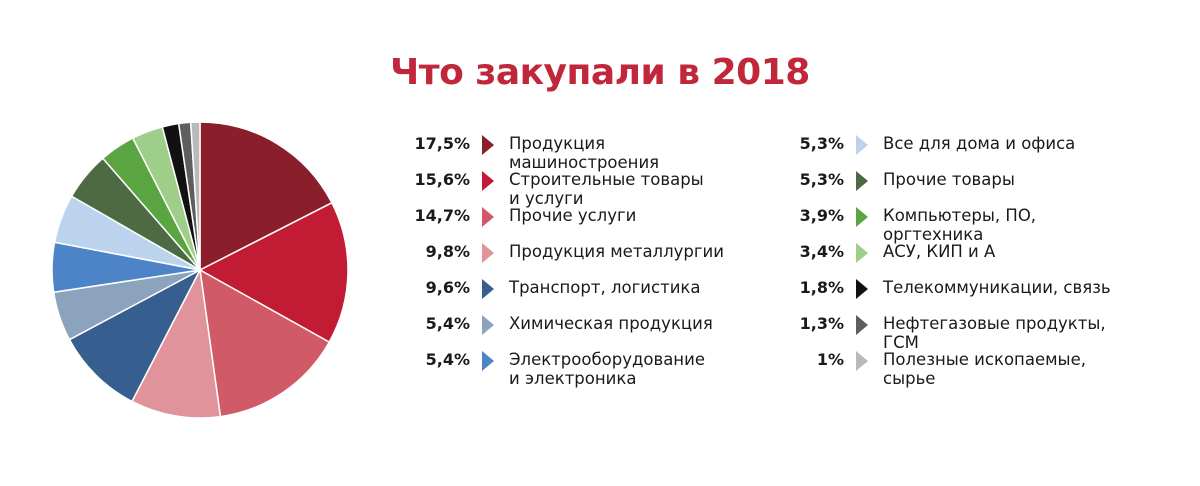 The width and height of the screenshot is (1200, 486). I want to click on legend-label: Химическая продукция, so click(634, 323).